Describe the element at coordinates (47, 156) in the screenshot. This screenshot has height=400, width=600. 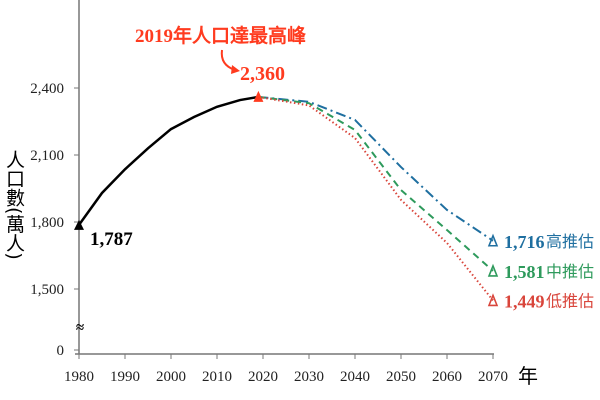
I see `y-tick-label: 2,100` at that location.